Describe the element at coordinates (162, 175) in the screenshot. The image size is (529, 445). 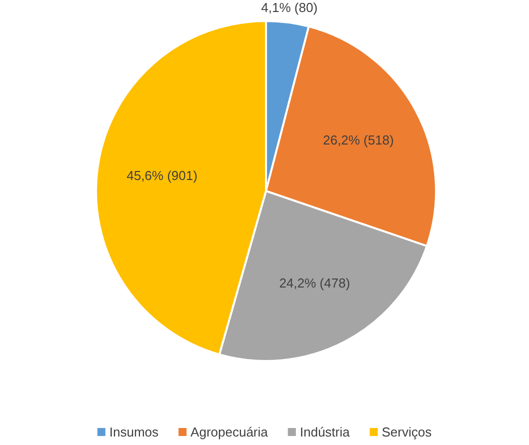
I see `data-label: 45,6% (901)` at that location.